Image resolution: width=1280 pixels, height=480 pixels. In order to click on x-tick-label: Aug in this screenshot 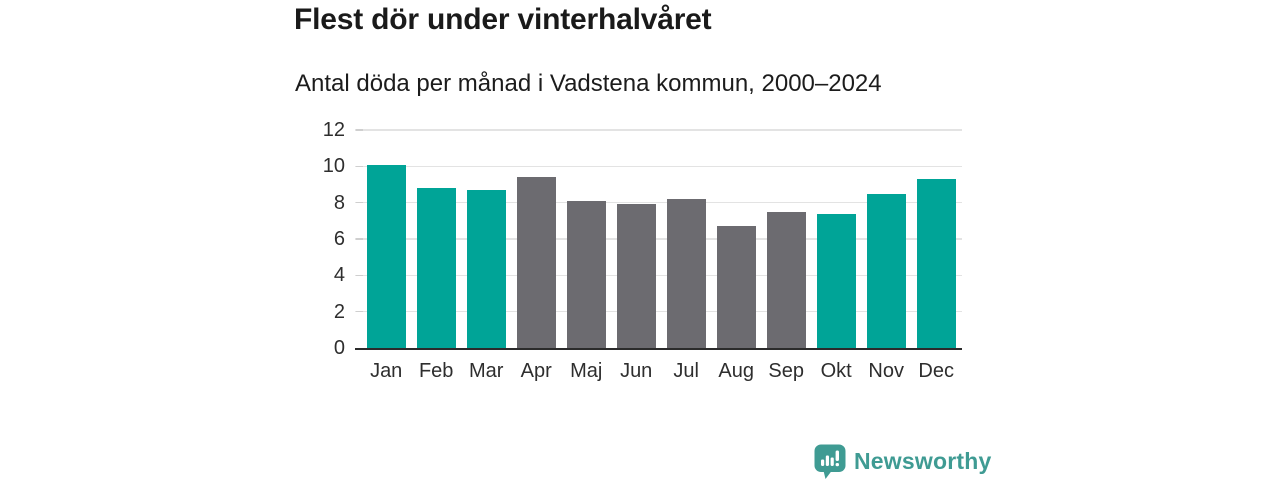, I will do `click(736, 371)`.